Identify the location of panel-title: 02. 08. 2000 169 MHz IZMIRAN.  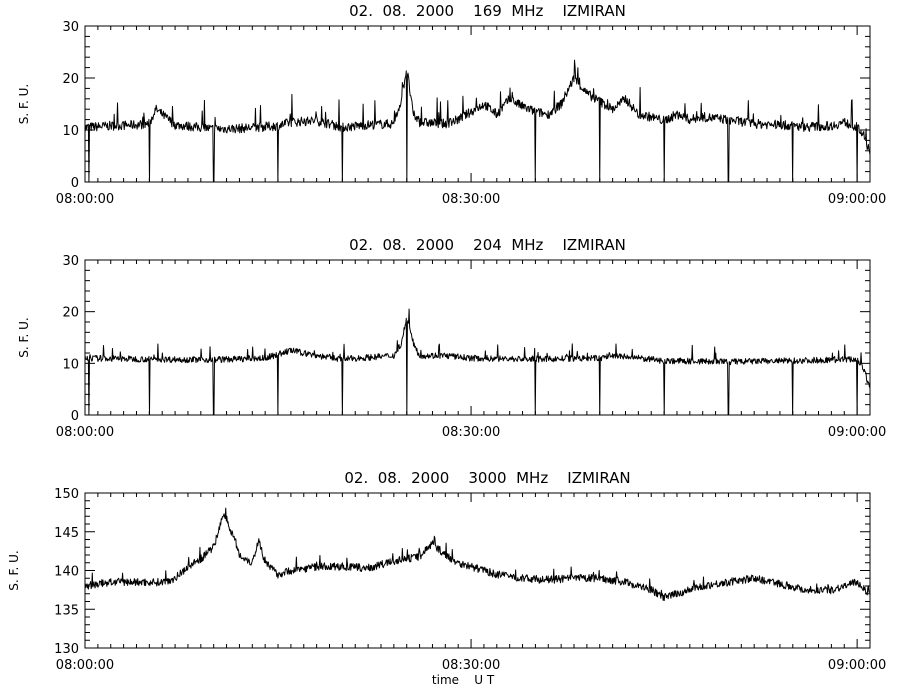
(487, 11).